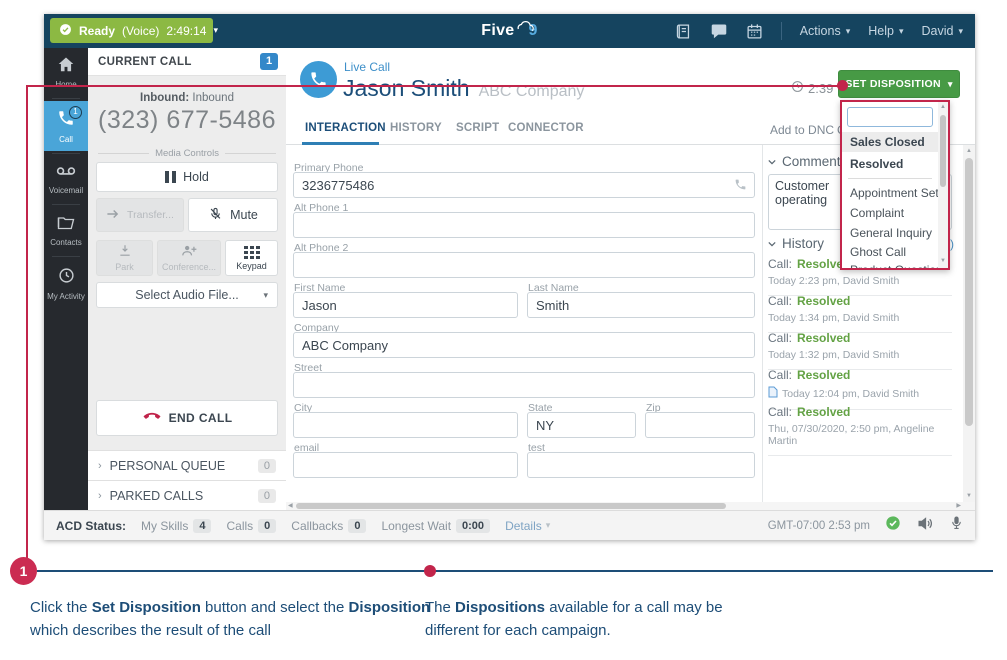  What do you see at coordinates (942, 31) in the screenshot?
I see `user-menu: David ▾` at bounding box center [942, 31].